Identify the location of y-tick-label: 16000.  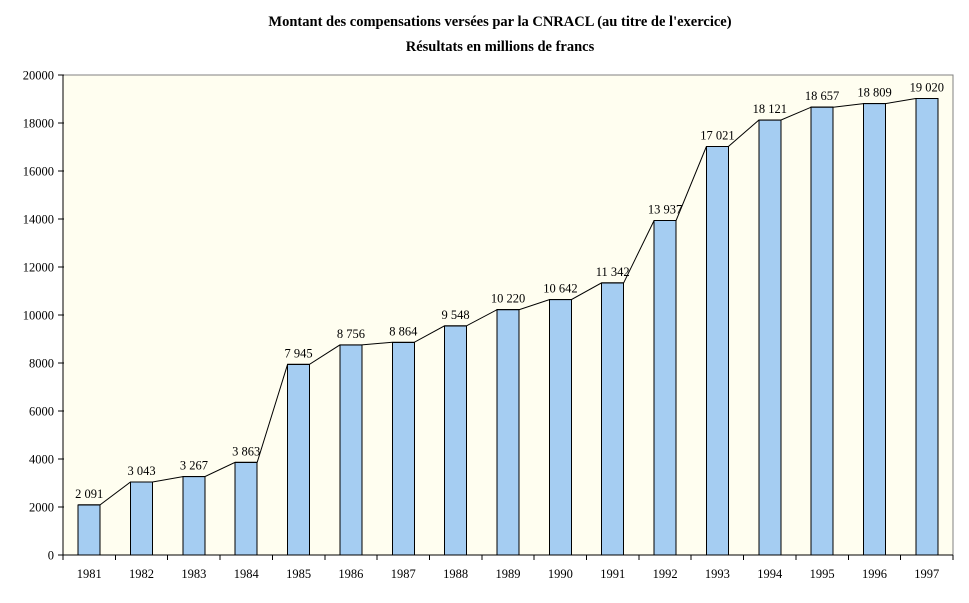
(38, 172).